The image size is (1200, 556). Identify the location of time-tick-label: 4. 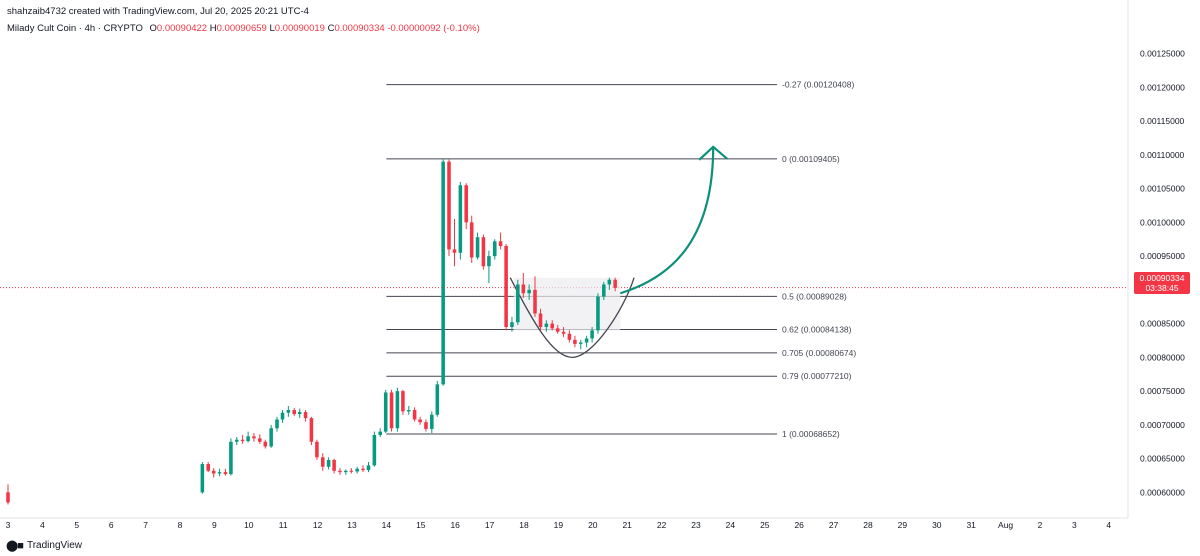
(42, 525).